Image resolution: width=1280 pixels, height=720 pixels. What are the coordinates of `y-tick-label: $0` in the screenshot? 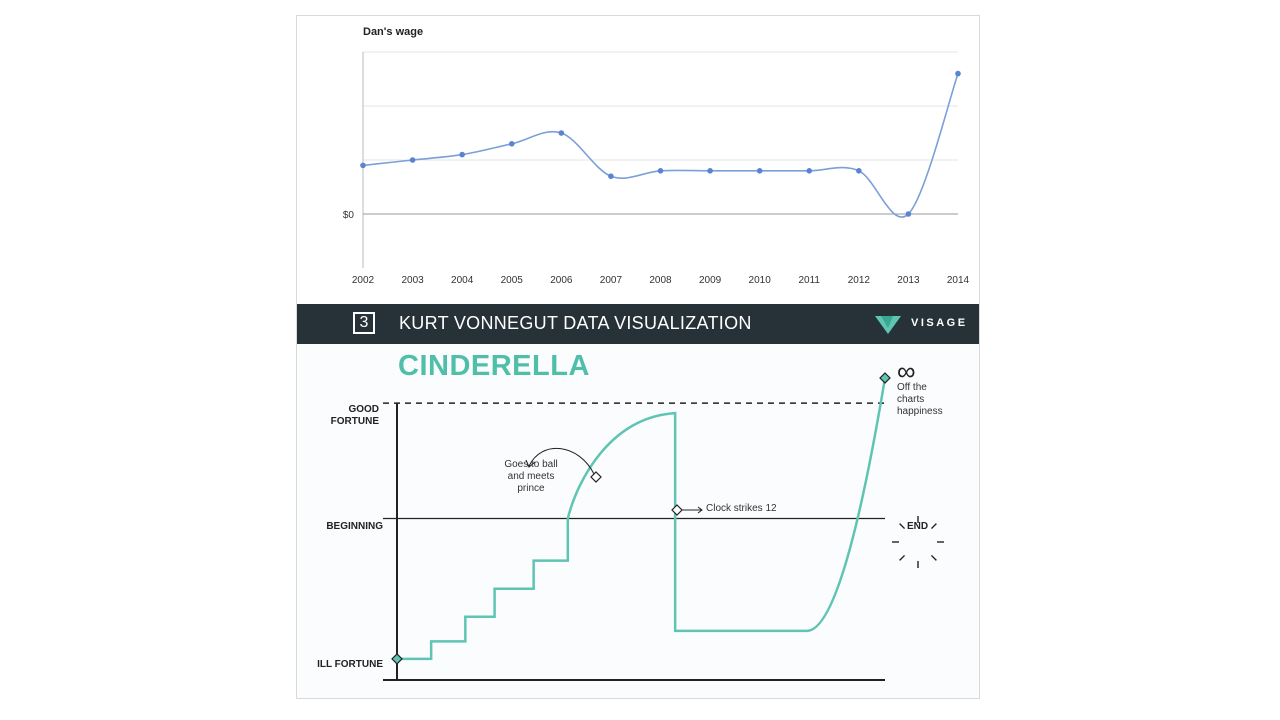 It's located at (349, 215).